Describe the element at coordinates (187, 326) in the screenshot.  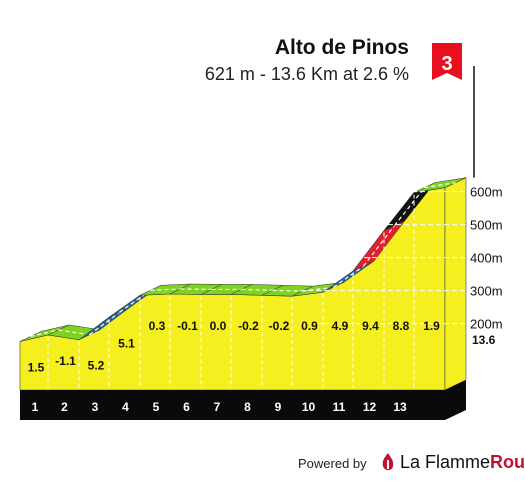
I see `gradient-label: -0.1` at that location.